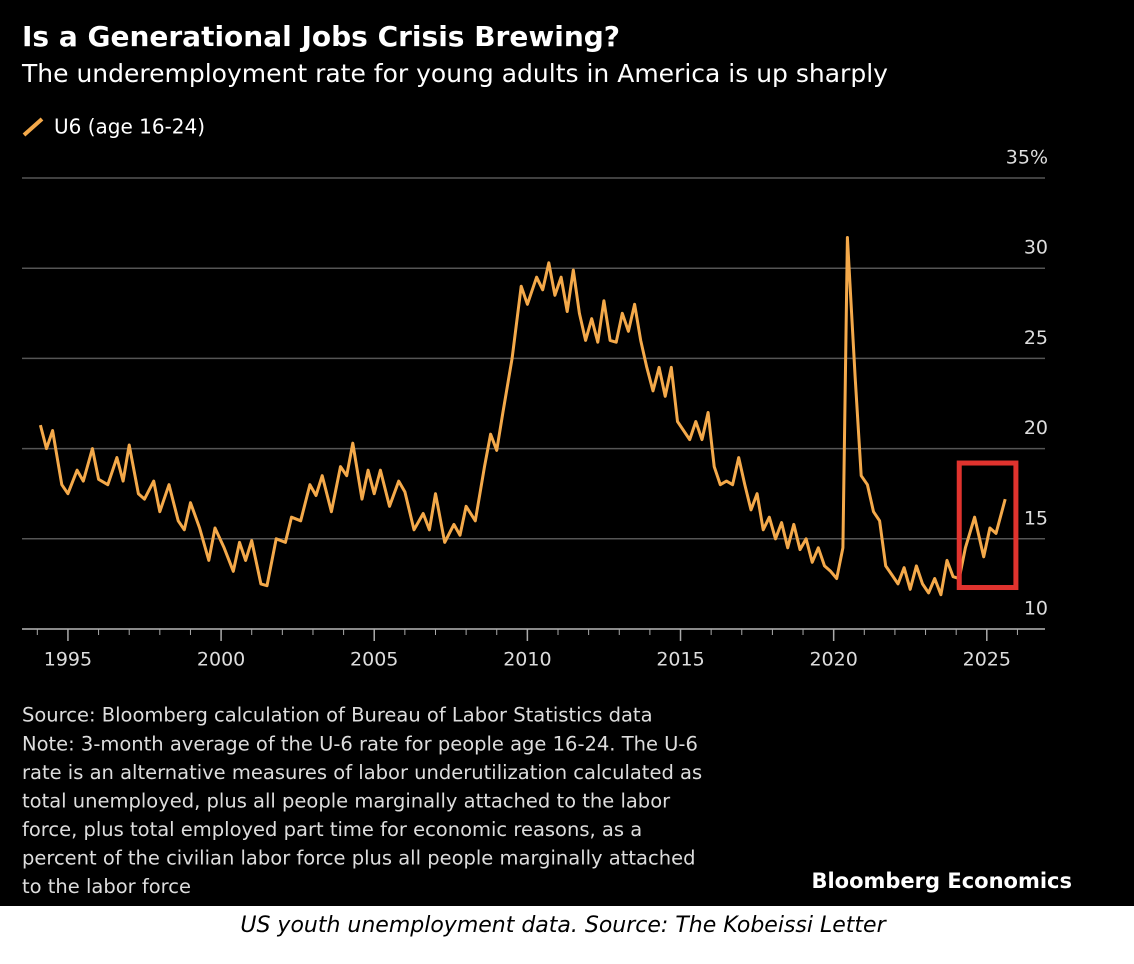  I want to click on legend-swatch, so click(33, 127).